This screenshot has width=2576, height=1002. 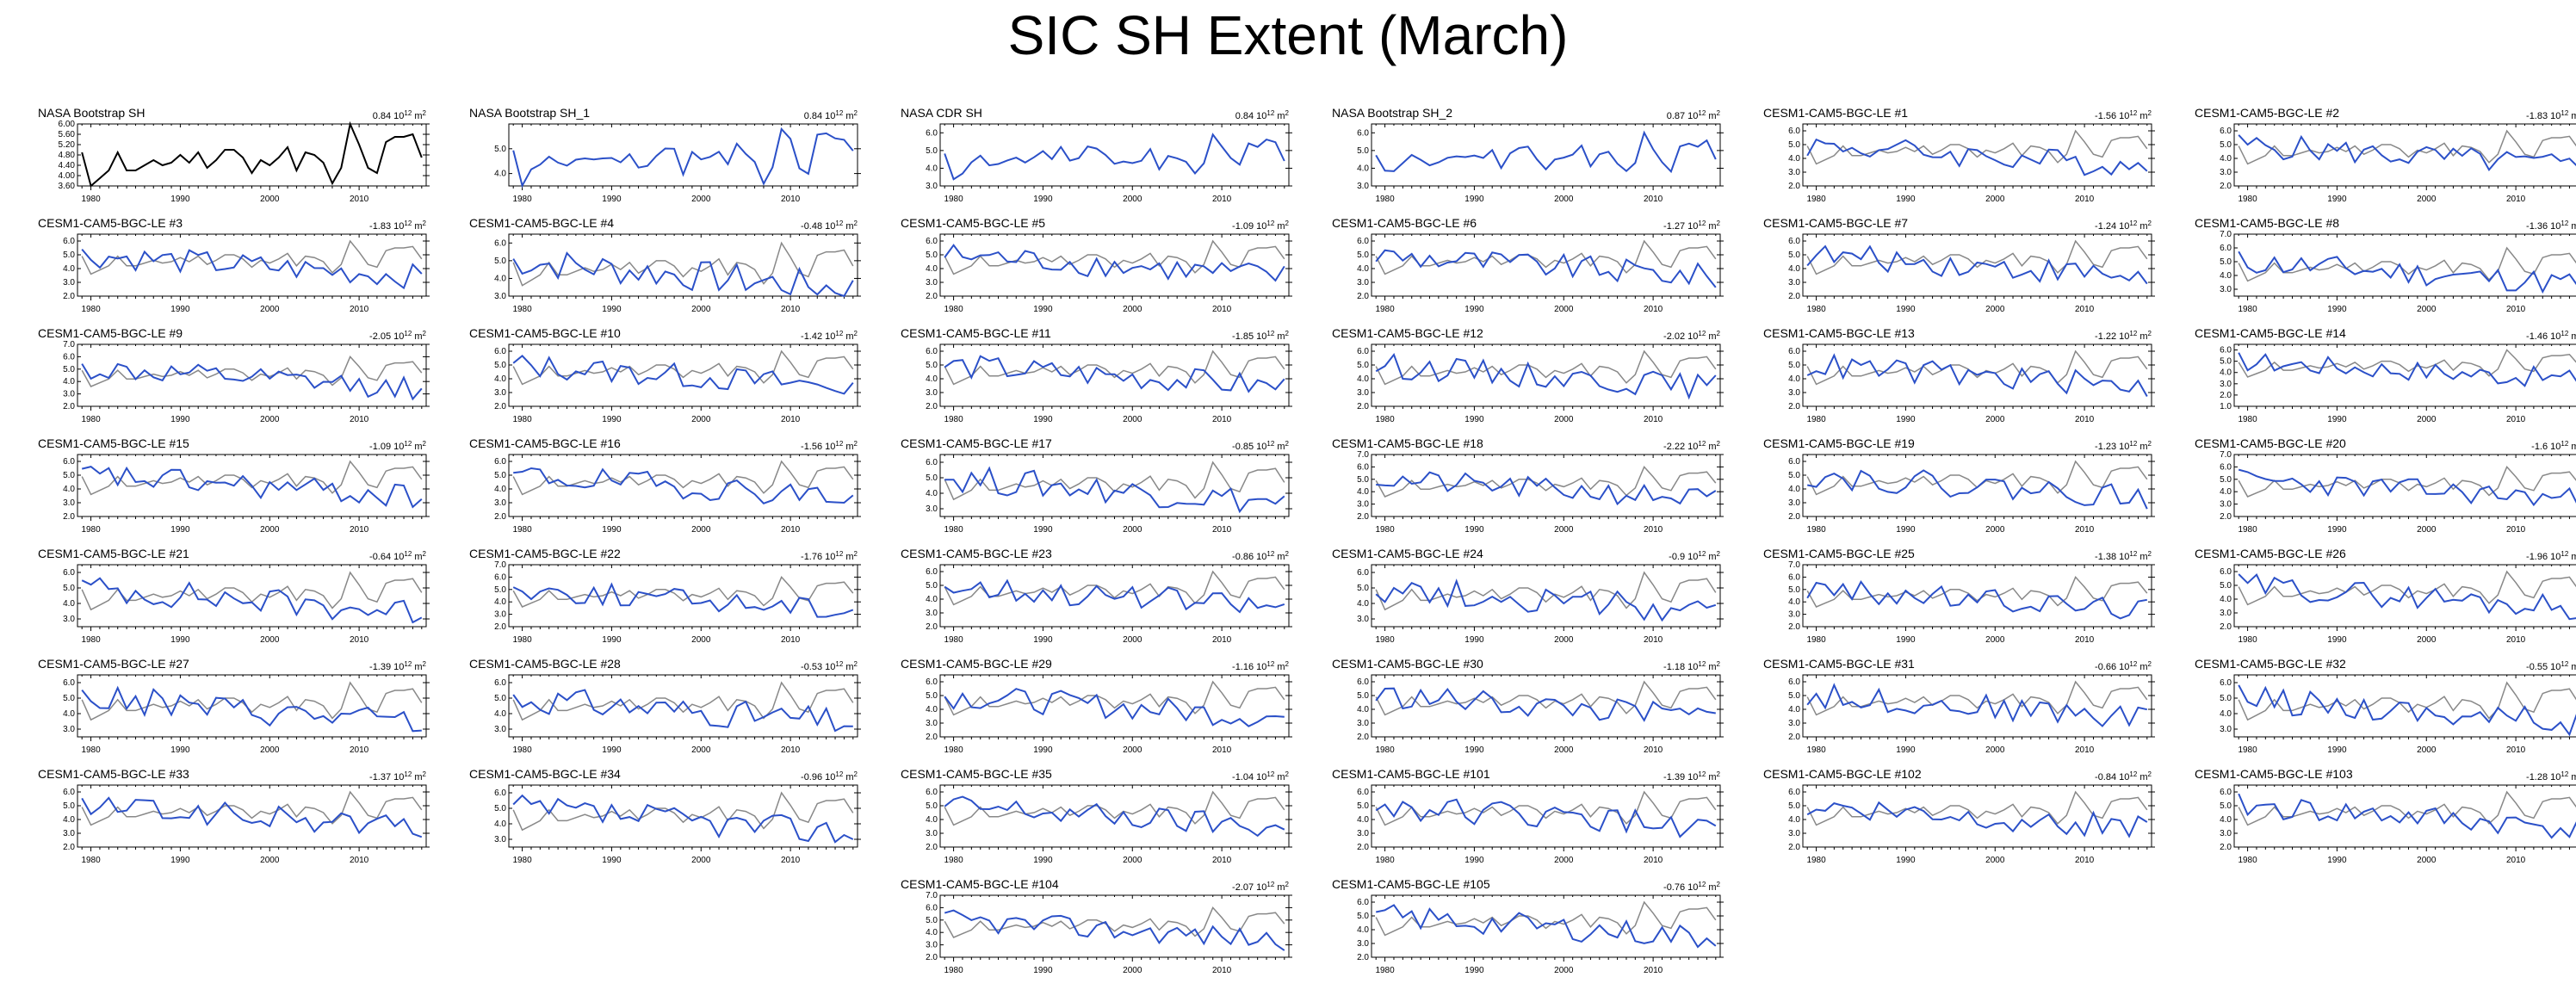 I want to click on panel-title: CESM1-CAM5-BGC-LE #19, so click(x=1839, y=443).